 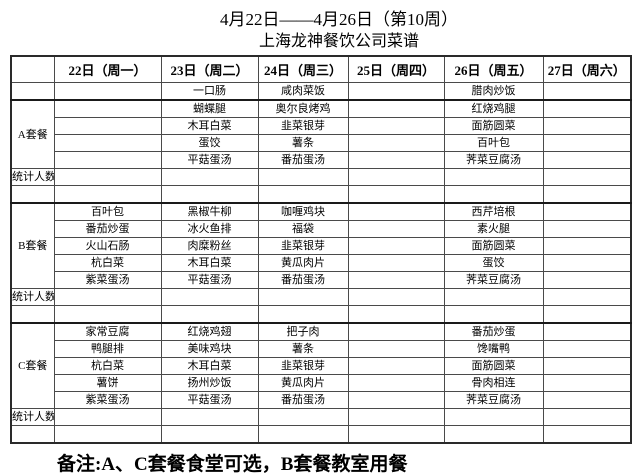 What do you see at coordinates (32, 365) in the screenshot?
I see `row-label: C套餐` at bounding box center [32, 365].